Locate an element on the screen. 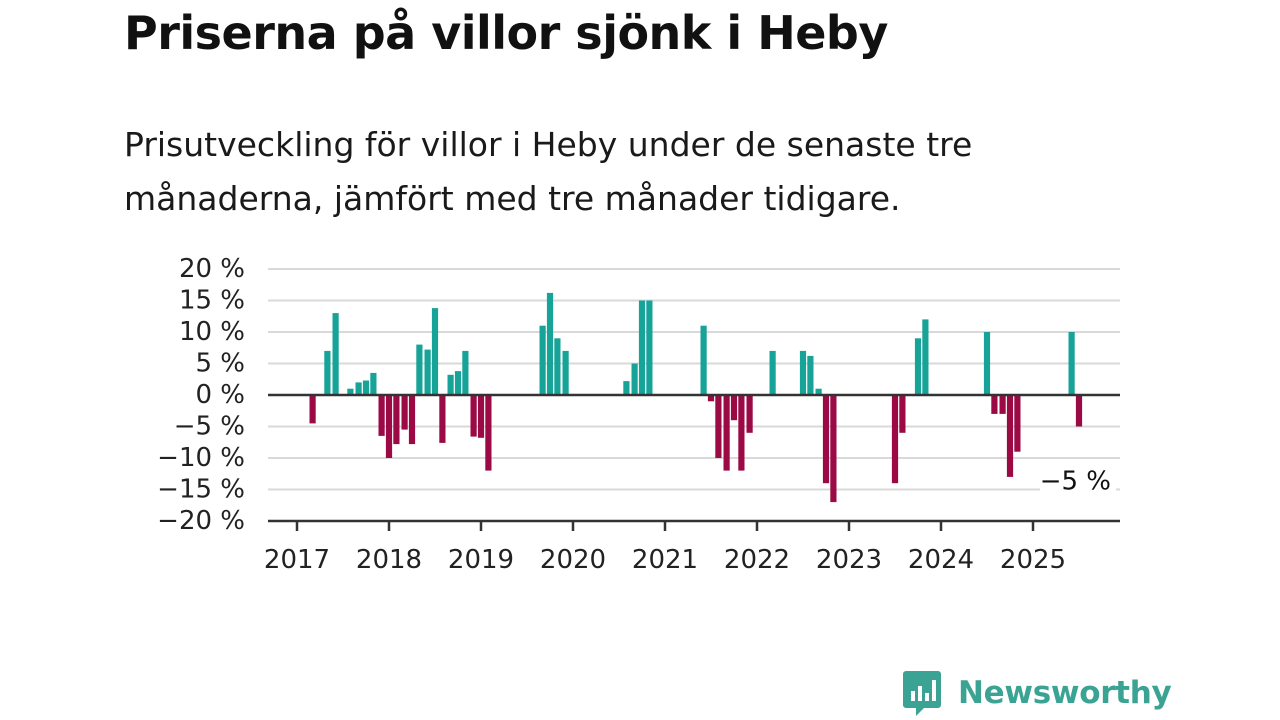 The width and height of the screenshot is (1280, 720). x-tick-label: 2023 is located at coordinates (849, 560).